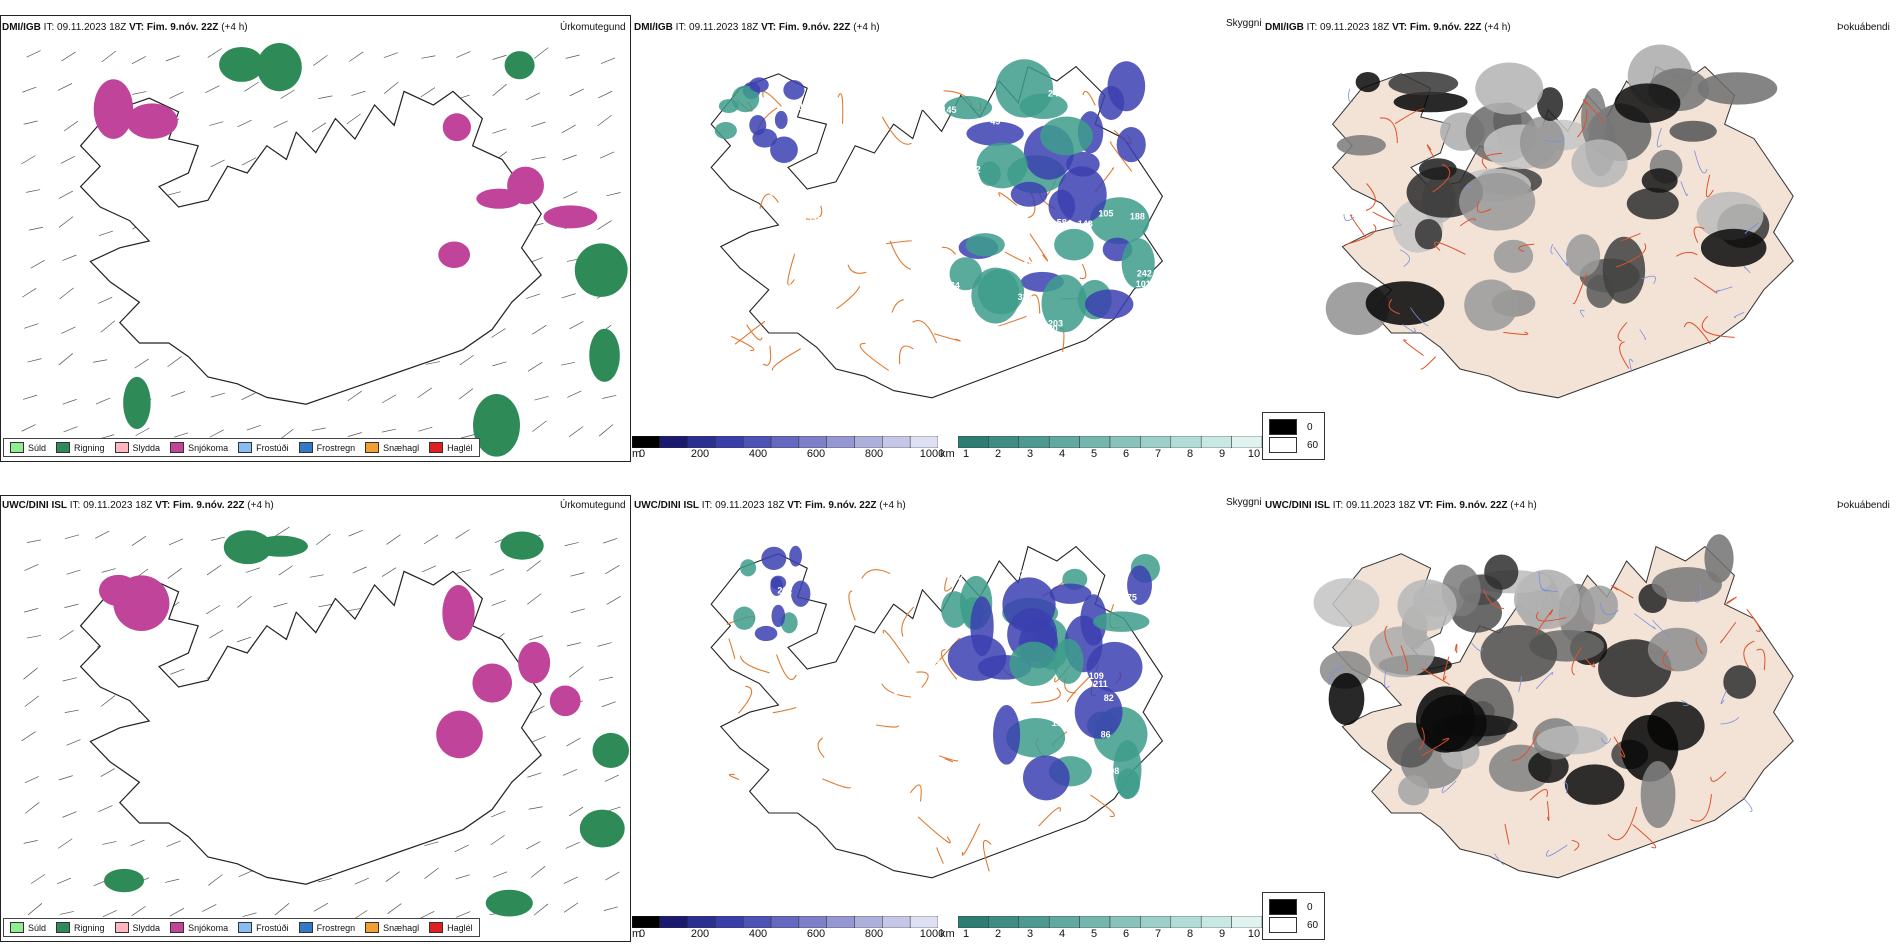  I want to click on visibility-tick: 3, so click(1030, 454).